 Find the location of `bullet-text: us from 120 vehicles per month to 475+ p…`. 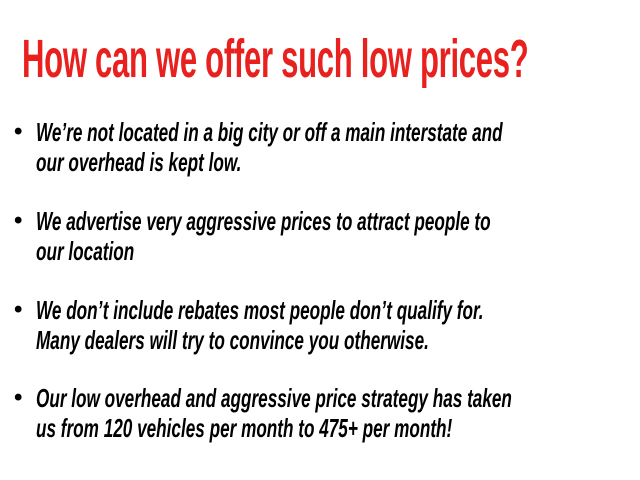

bullet-text: us from 120 vehicles per month to 475+ p… is located at coordinates (244, 428).